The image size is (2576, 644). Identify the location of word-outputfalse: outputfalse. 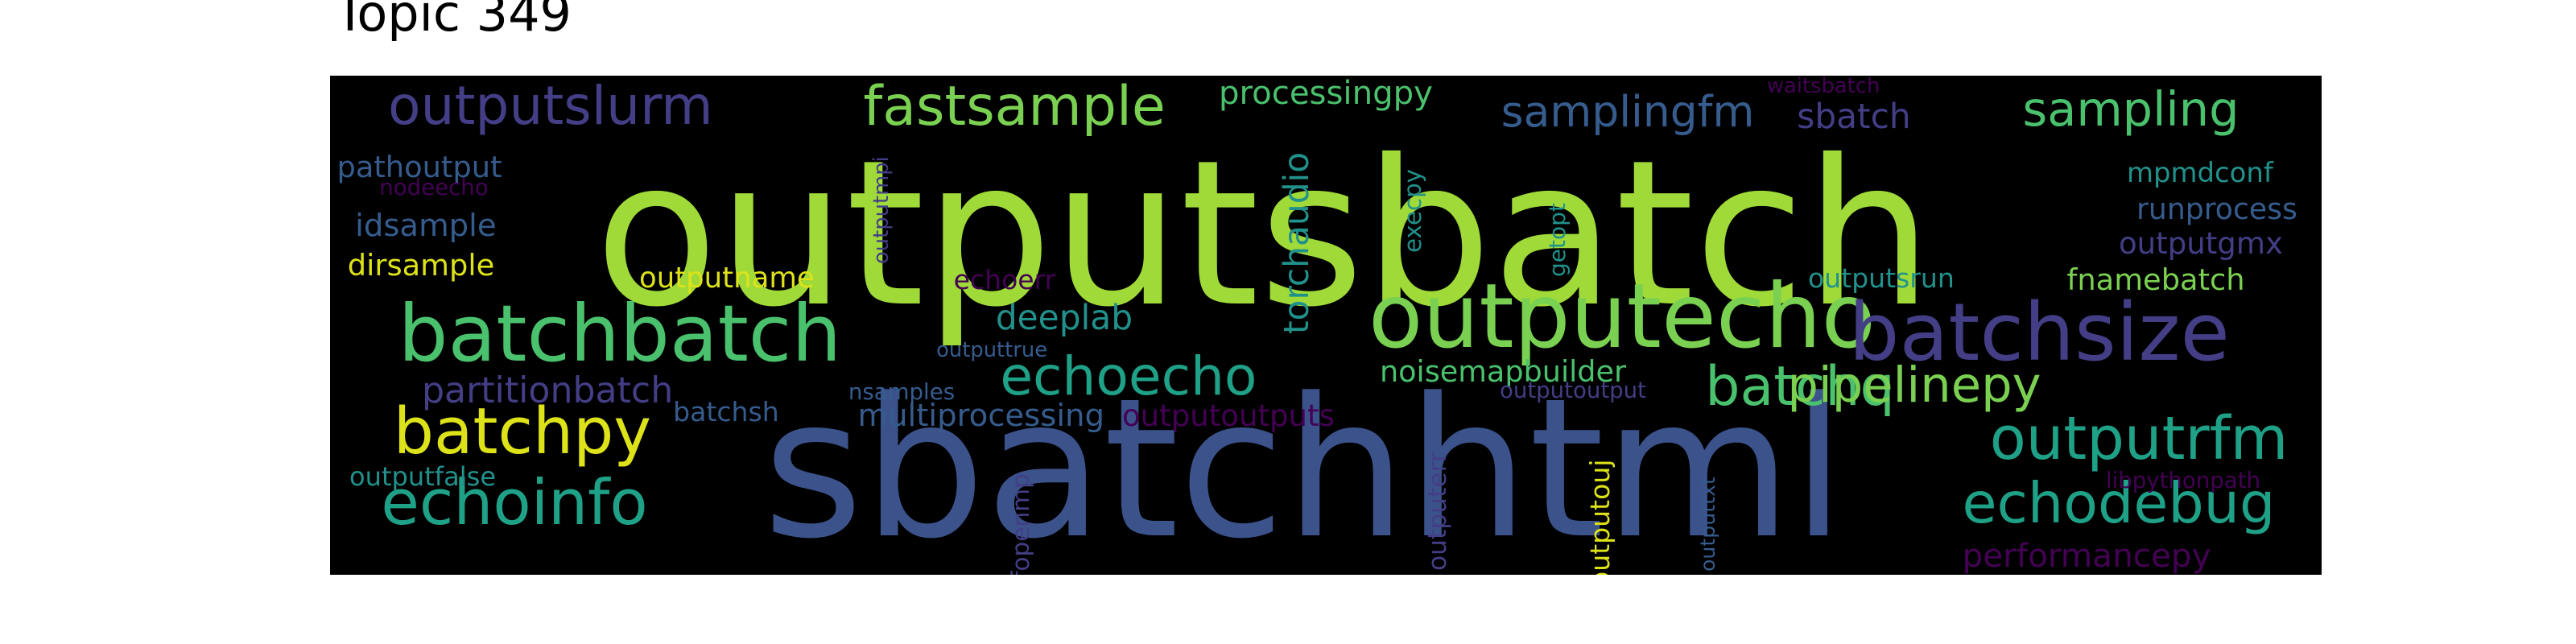
(423, 476).